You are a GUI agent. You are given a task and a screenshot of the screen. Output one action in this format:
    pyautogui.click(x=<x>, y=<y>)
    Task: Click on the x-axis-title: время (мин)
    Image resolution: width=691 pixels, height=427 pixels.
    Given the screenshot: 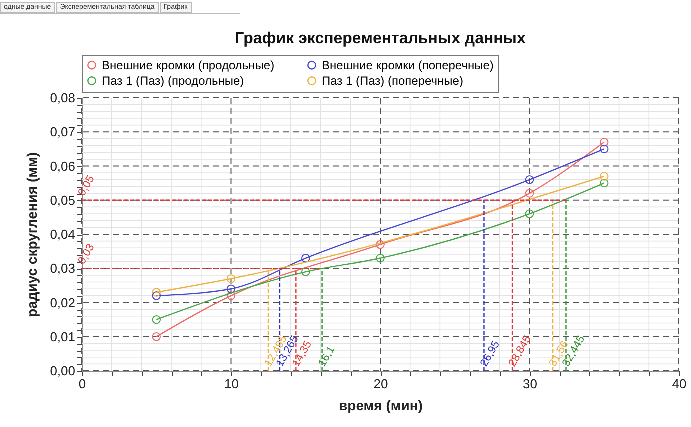 What is the action you would take?
    pyautogui.click(x=381, y=406)
    